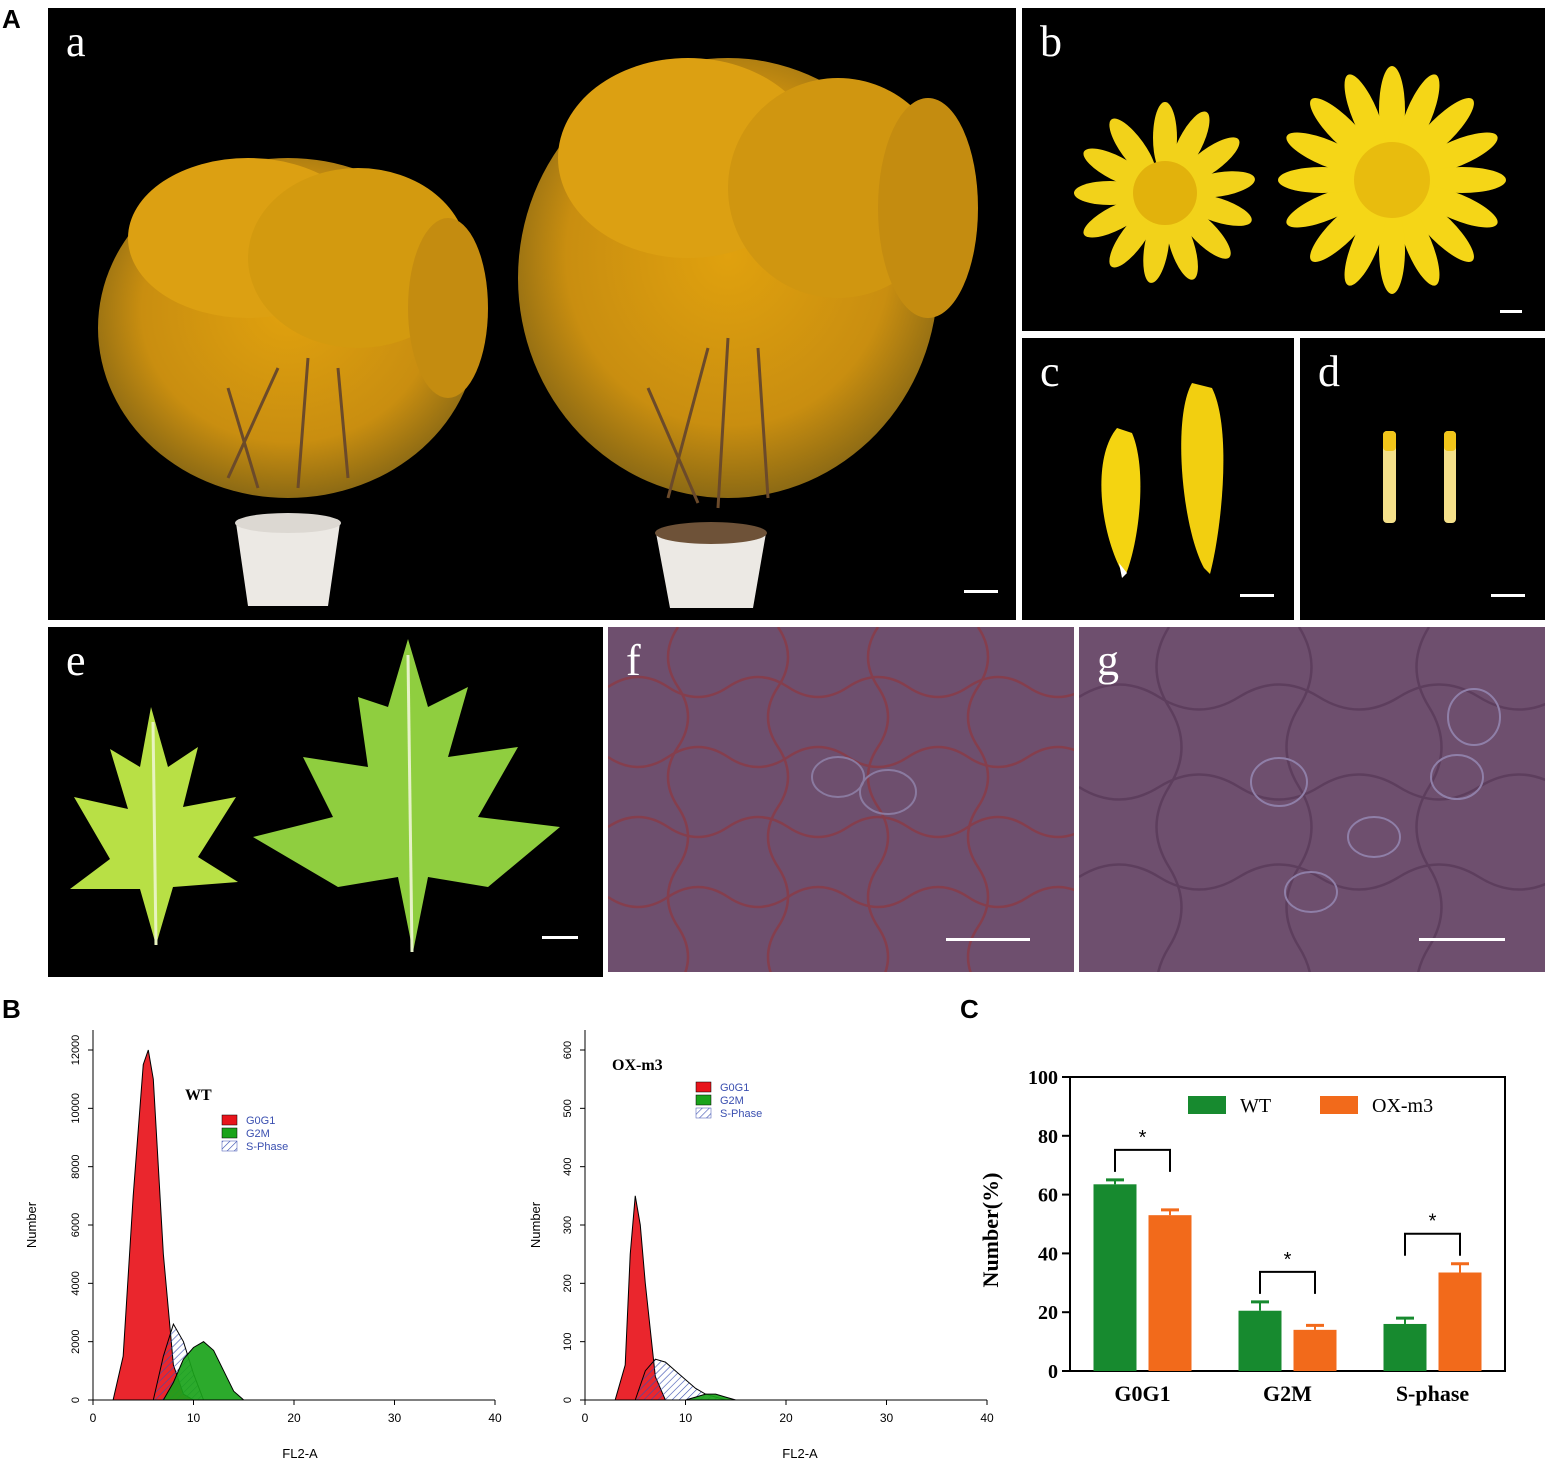 Image resolution: width=1555 pixels, height=1465 pixels. Describe the element at coordinates (1257, 595) in the screenshot. I see `scale-bar-c` at that location.